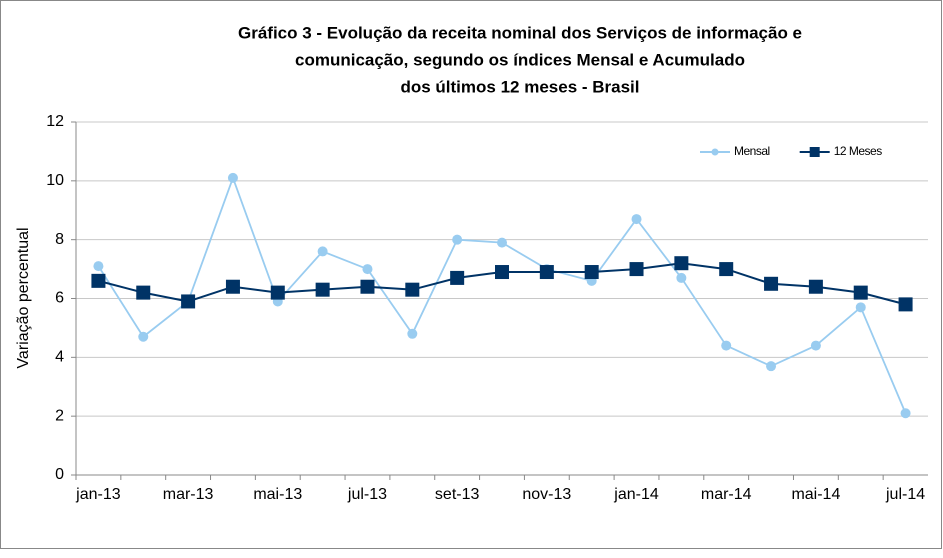 The image size is (943, 558). I want to click on y-tick-label: 10, so click(55, 180).